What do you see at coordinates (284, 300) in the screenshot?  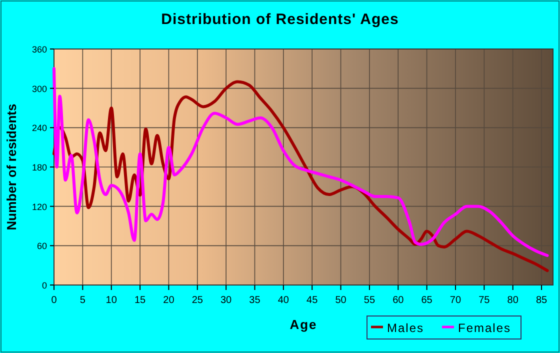 I see `x-tick-label: 40` at bounding box center [284, 300].